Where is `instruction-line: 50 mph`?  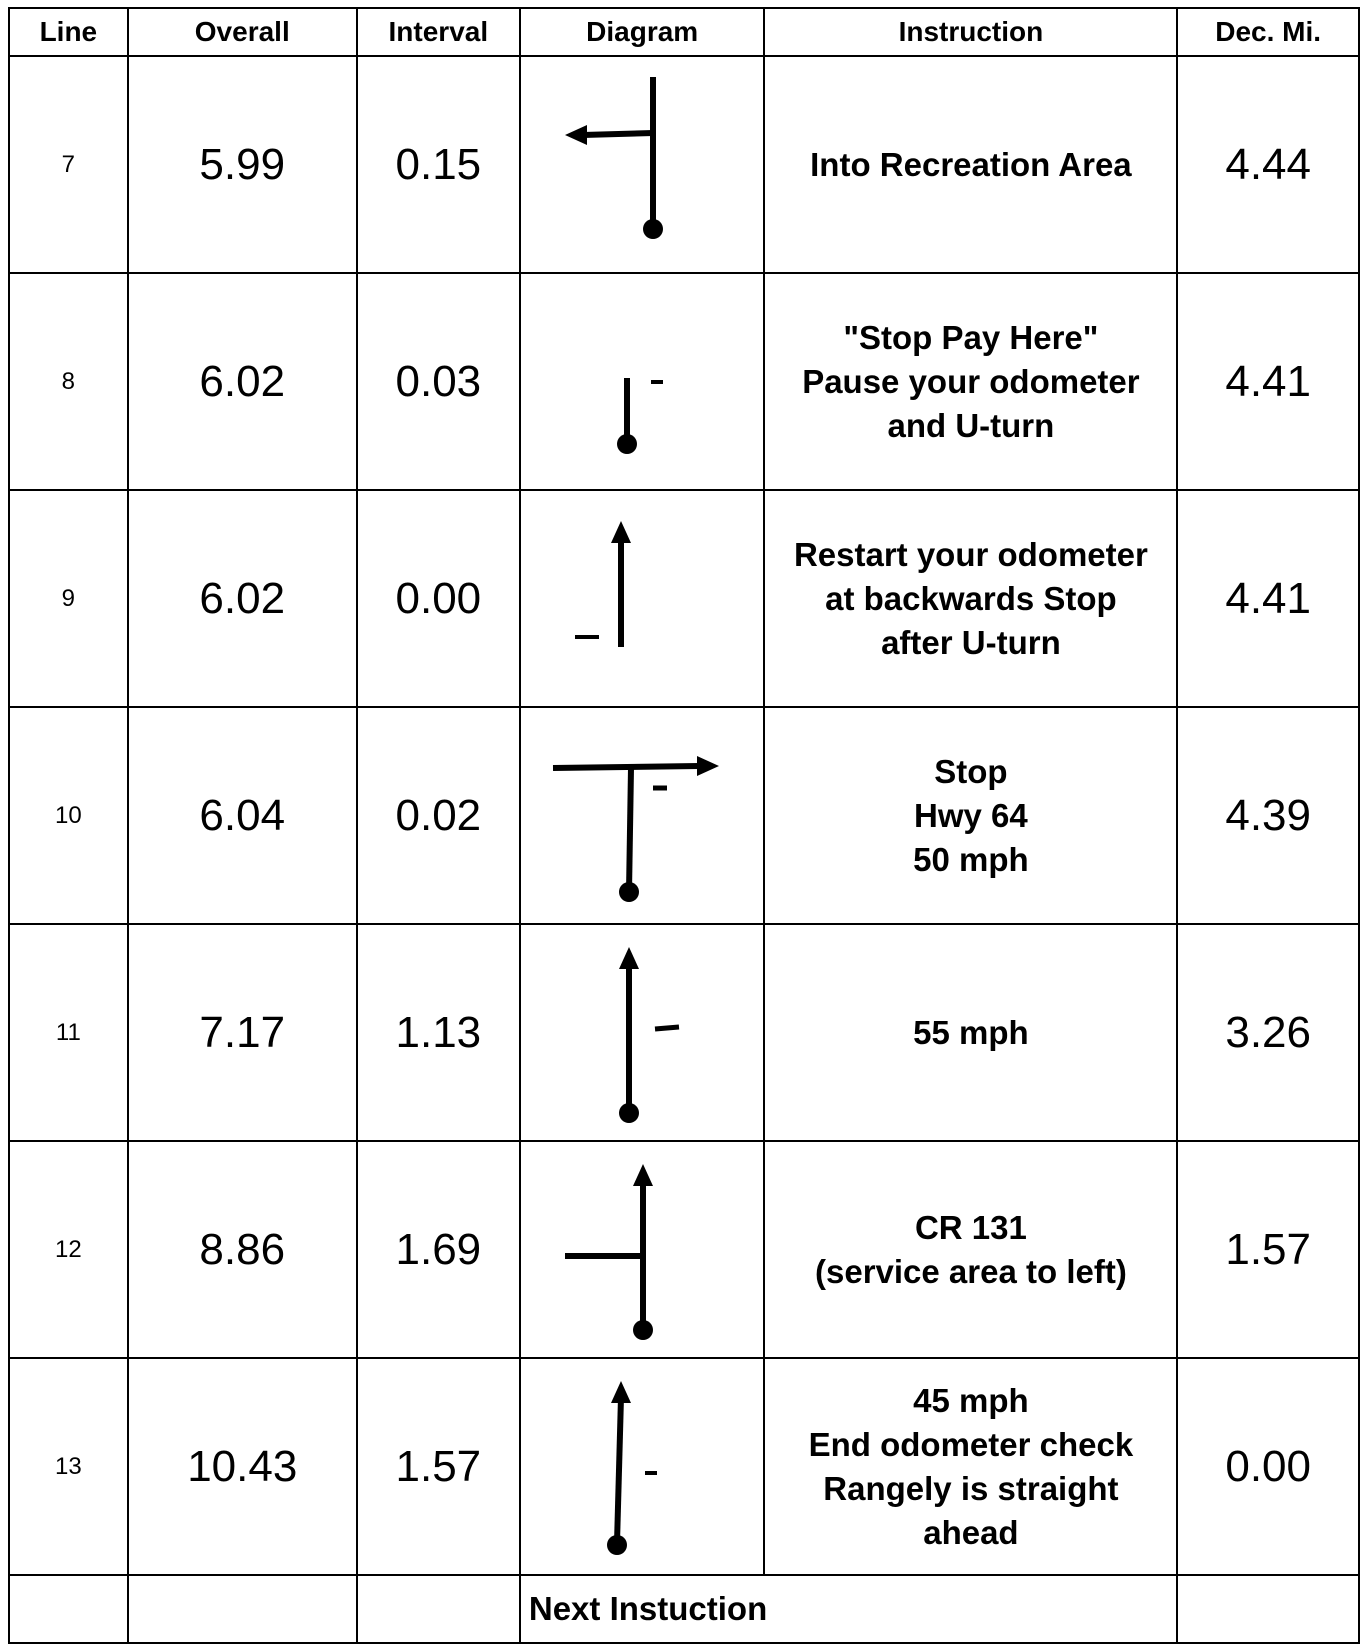
instruction-line: 50 mph is located at coordinates (971, 859).